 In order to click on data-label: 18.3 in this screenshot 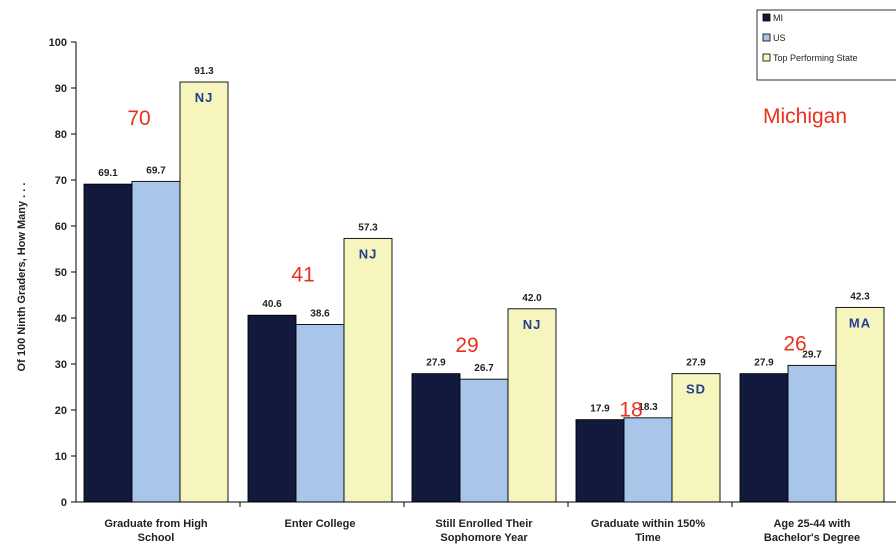, I will do `click(648, 407)`.